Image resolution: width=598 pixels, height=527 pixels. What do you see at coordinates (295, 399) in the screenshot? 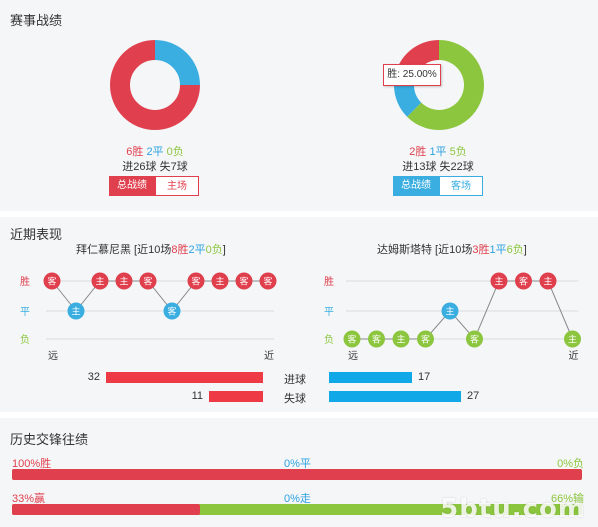
I see `goals-against-label: 失球` at bounding box center [295, 399].